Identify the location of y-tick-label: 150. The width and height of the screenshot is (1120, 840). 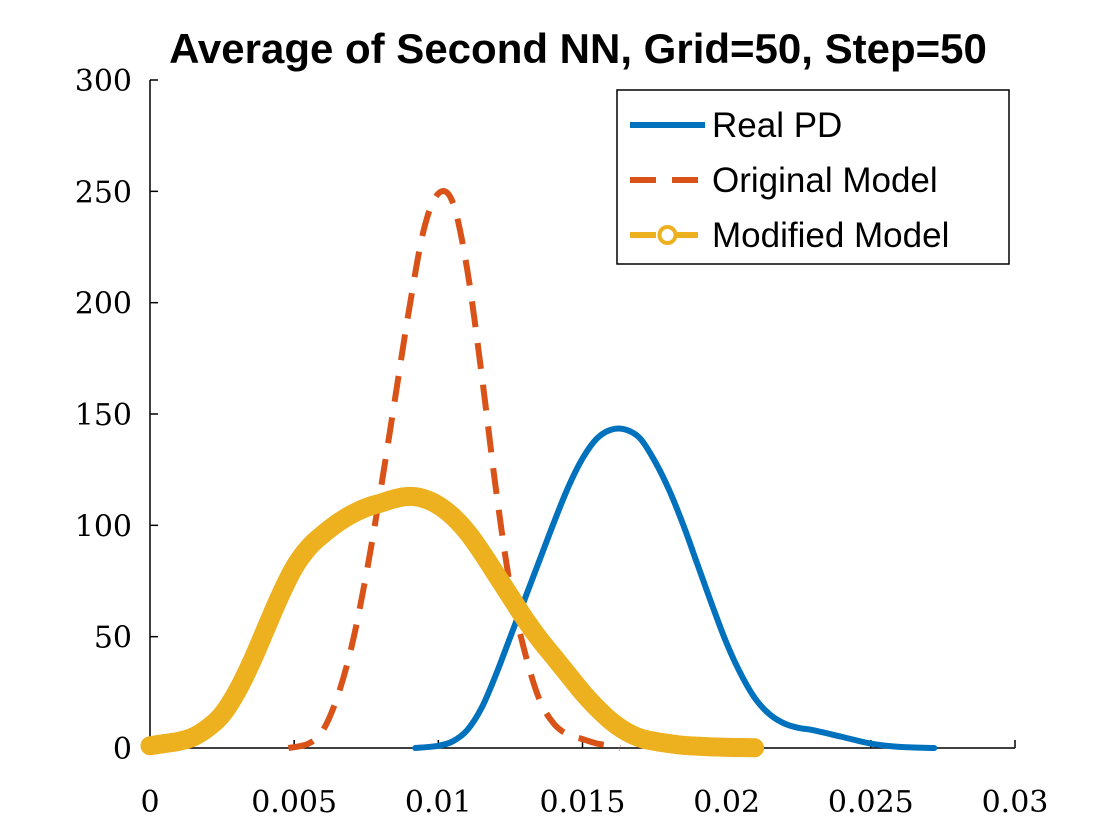
(103, 415).